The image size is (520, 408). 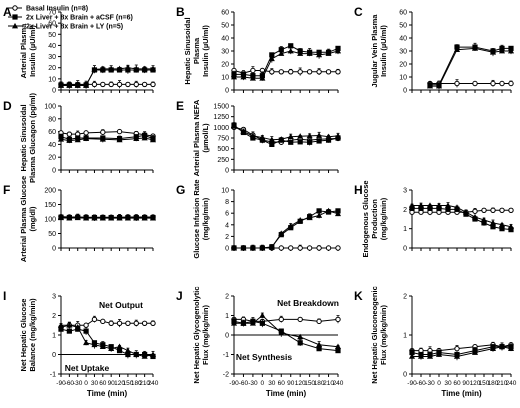 What do you see at coordinates (221, 128) in the screenshot?
I see `y-tick-label: 1000` at bounding box center [221, 128].